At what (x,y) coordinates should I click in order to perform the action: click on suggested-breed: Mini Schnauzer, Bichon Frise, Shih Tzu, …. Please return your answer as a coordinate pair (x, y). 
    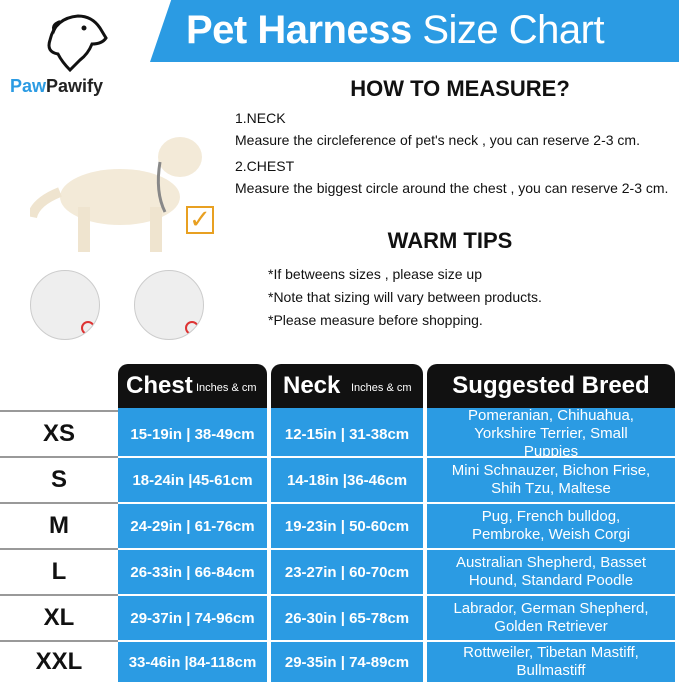
    Looking at the image, I should click on (551, 480).